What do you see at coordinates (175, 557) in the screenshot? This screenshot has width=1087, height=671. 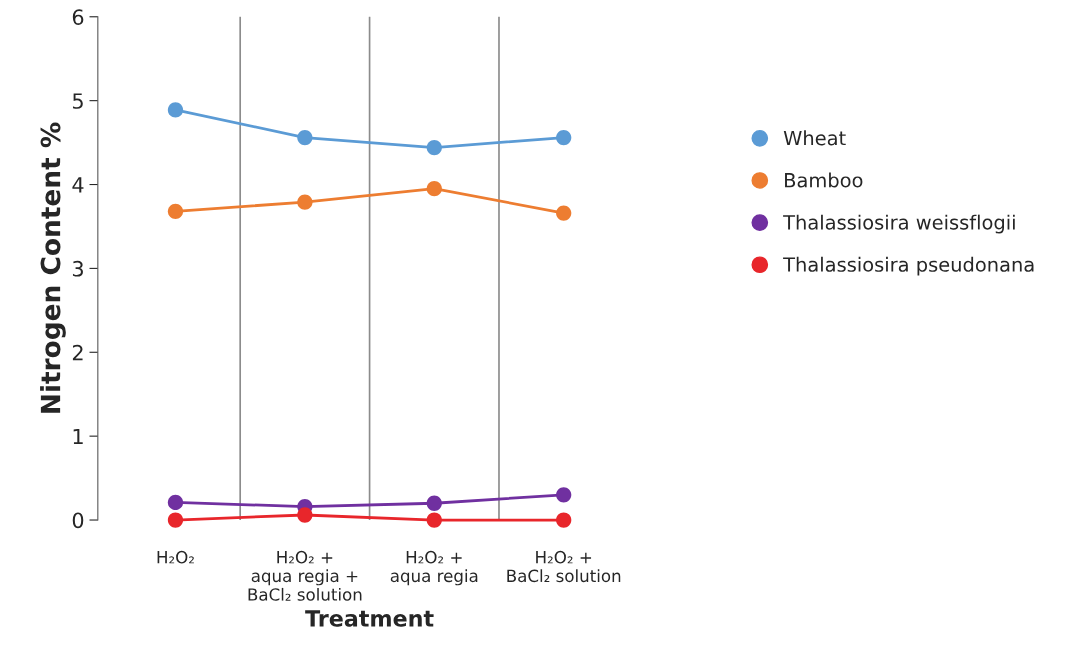 I see `x-tick-label: H₂O₂` at bounding box center [175, 557].